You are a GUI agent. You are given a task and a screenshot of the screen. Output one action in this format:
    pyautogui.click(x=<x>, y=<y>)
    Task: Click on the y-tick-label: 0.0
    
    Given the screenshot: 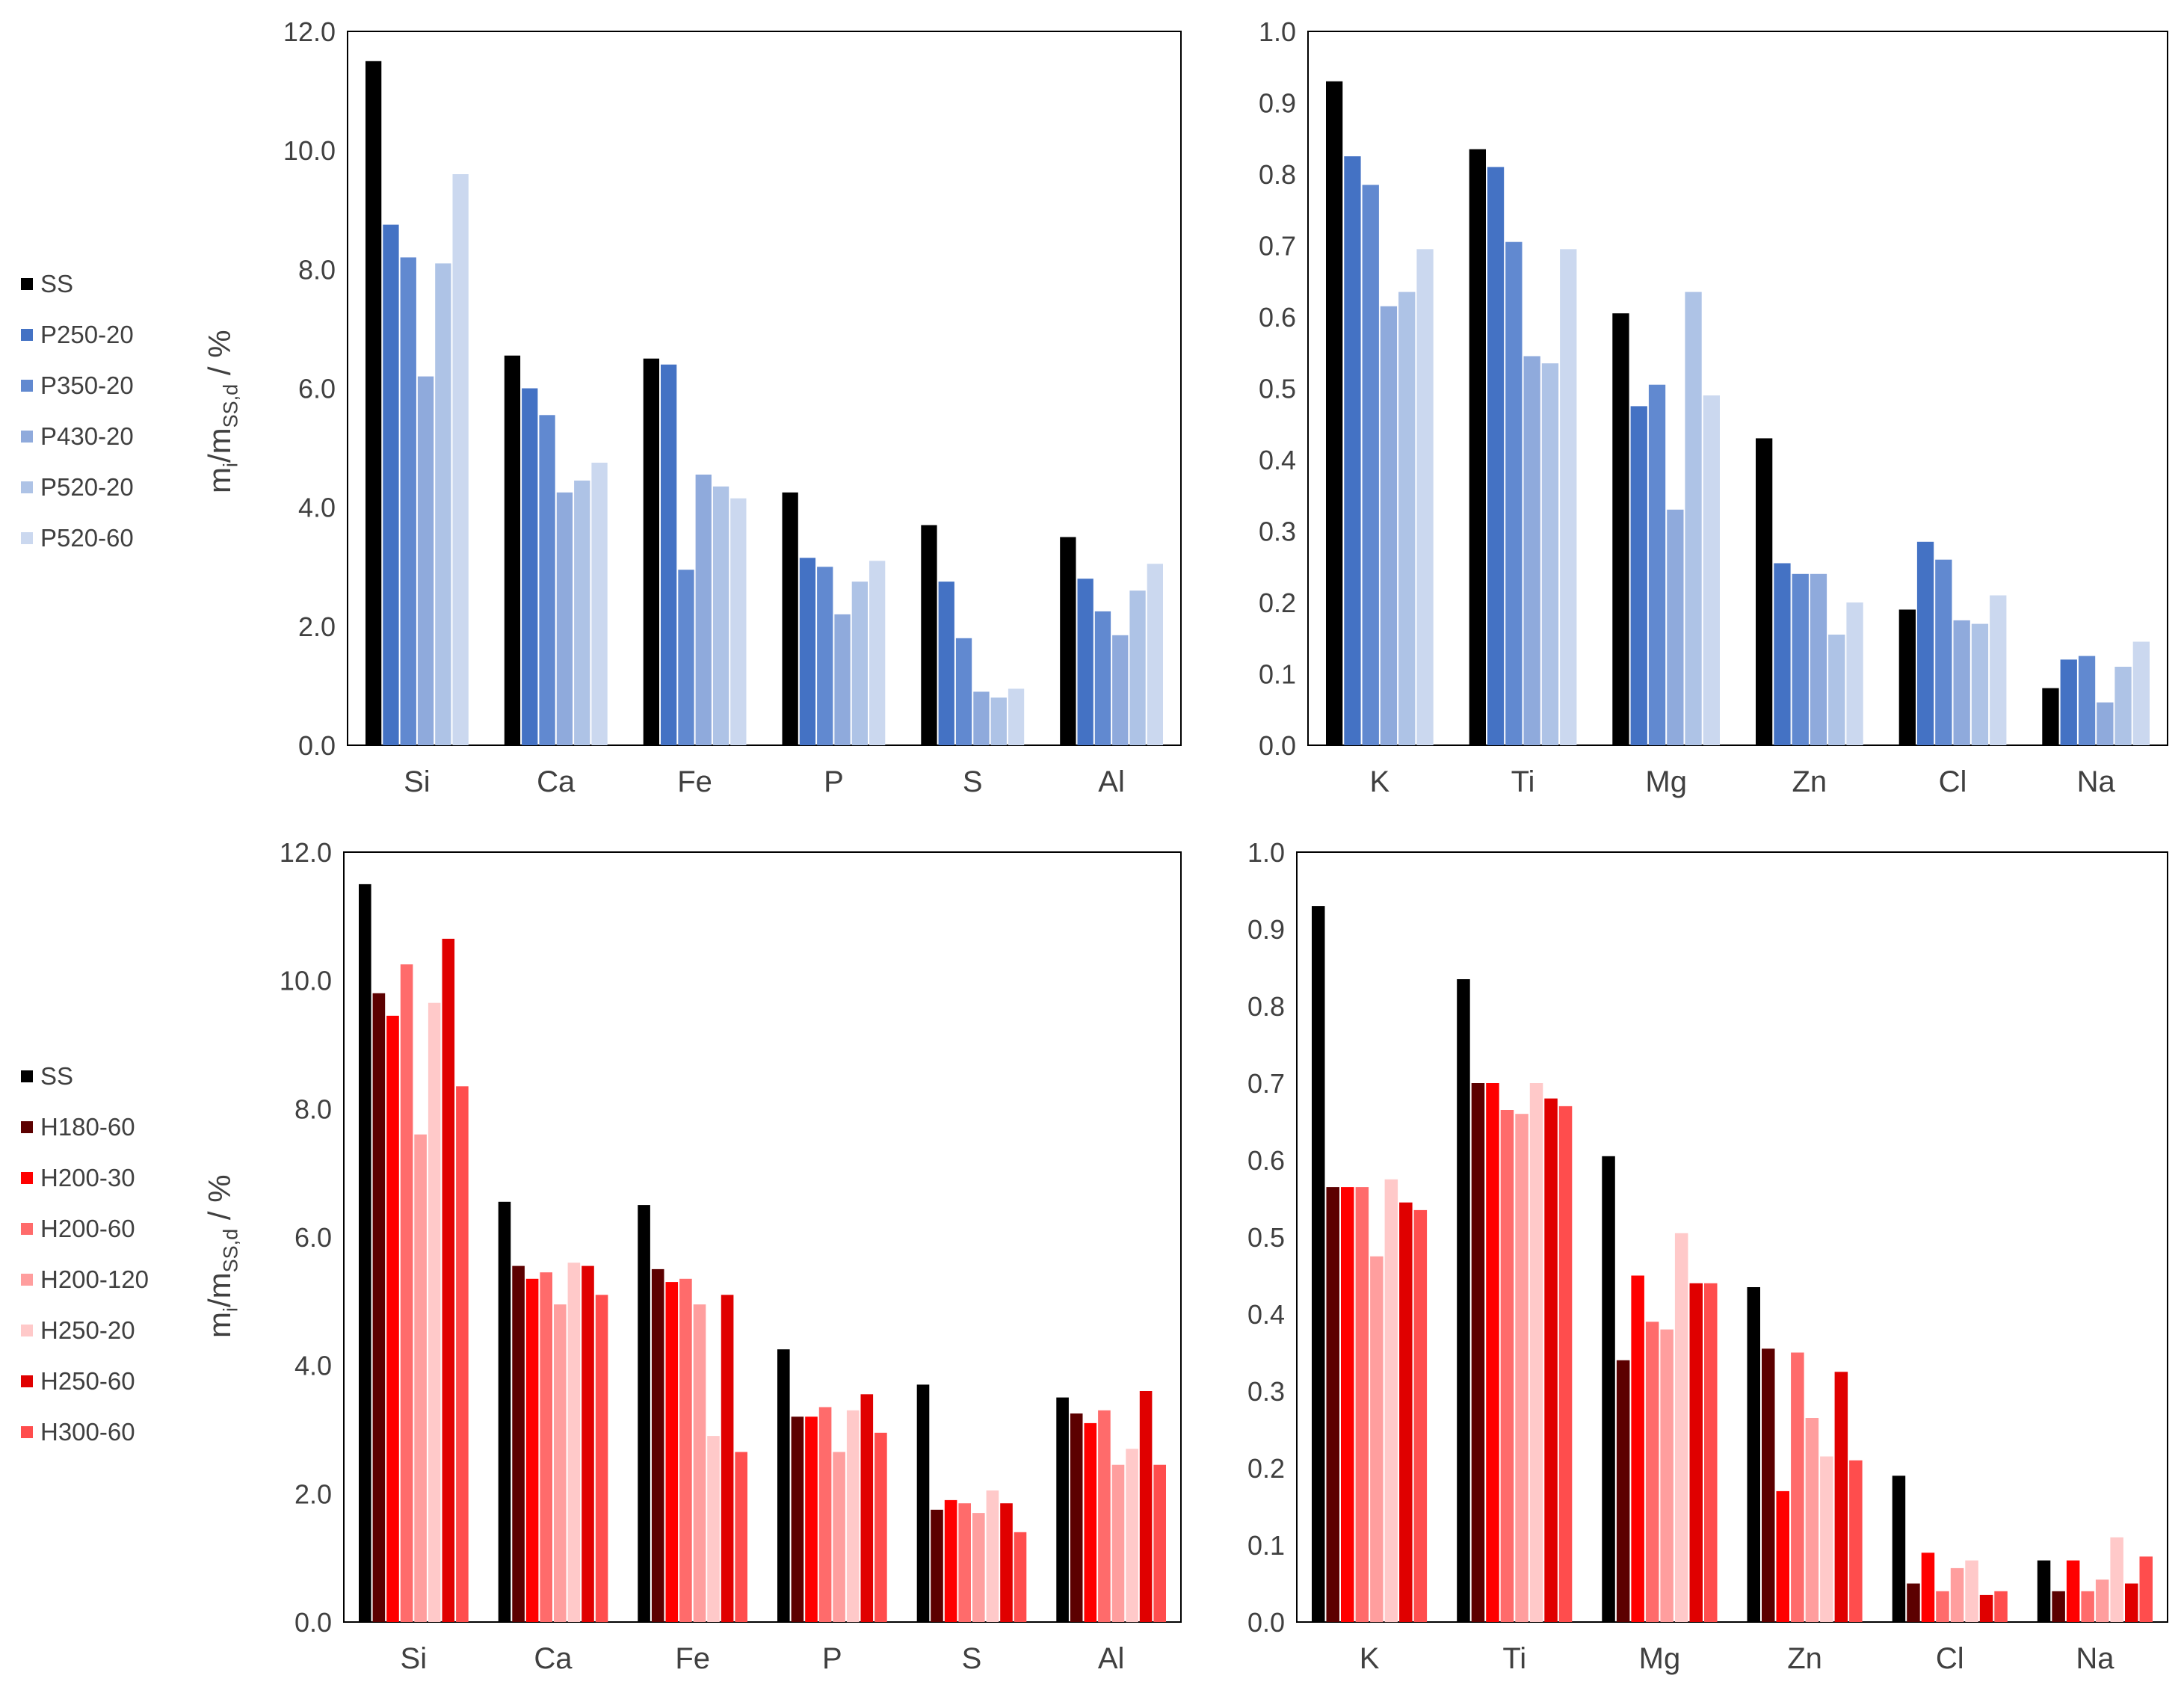 What is the action you would take?
    pyautogui.click(x=313, y=1623)
    